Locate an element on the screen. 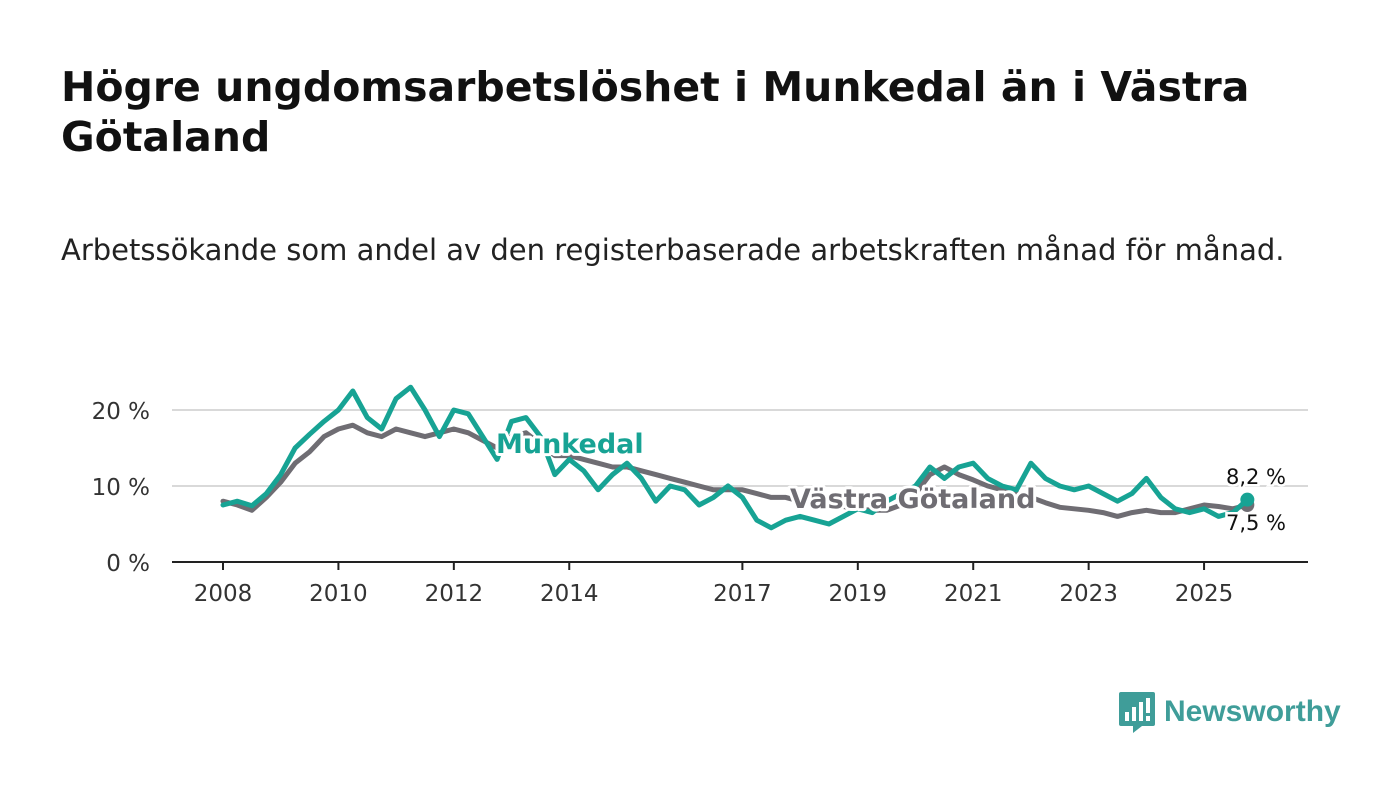 The height and width of the screenshot is (794, 1400). series-lines is located at coordinates (737, 457).